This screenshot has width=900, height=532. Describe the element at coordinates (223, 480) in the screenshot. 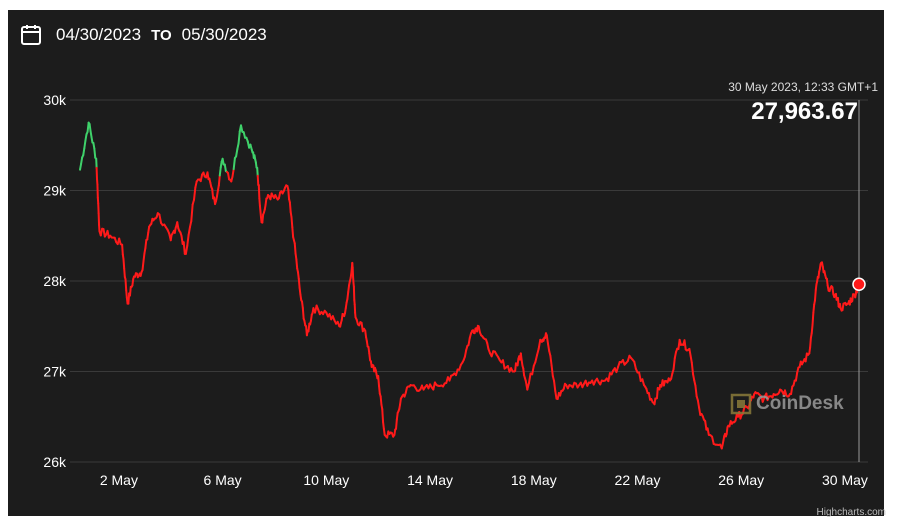

I see `x-tick-label: 6 May` at that location.